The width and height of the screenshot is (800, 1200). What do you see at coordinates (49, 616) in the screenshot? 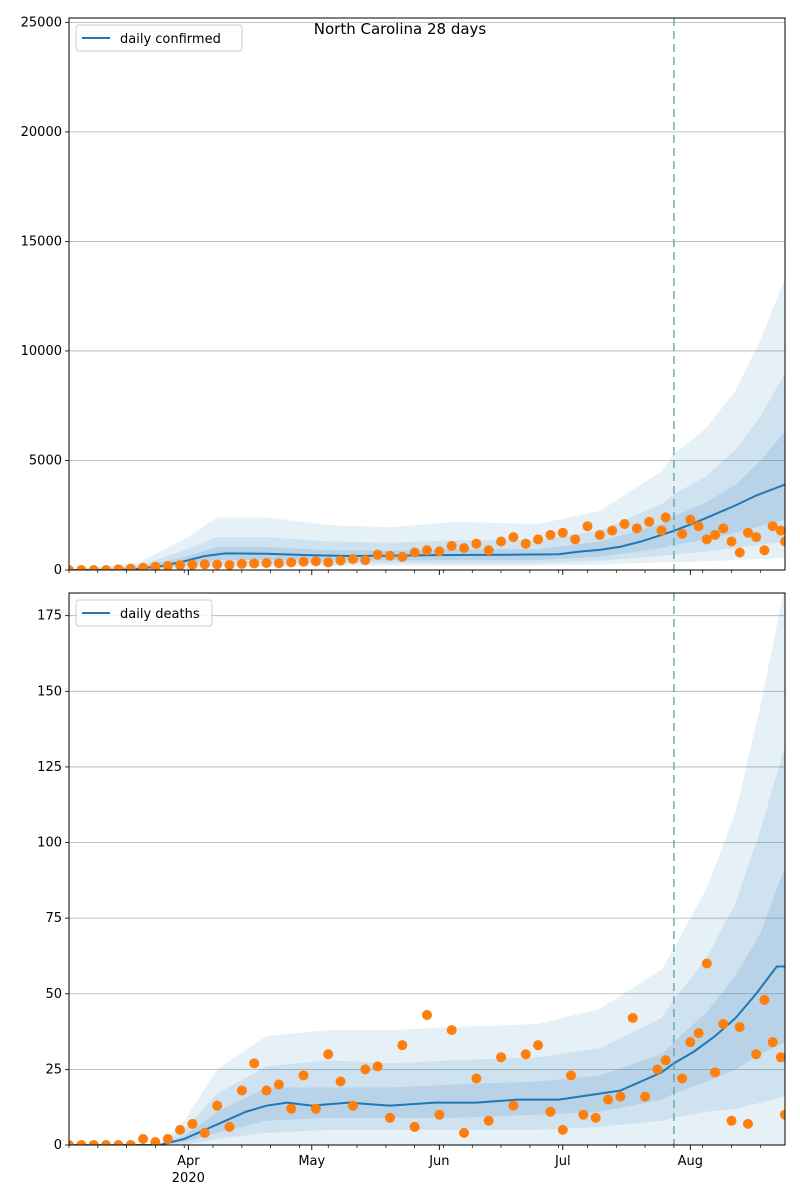
I see `y-tick-label: 175` at bounding box center [49, 616].